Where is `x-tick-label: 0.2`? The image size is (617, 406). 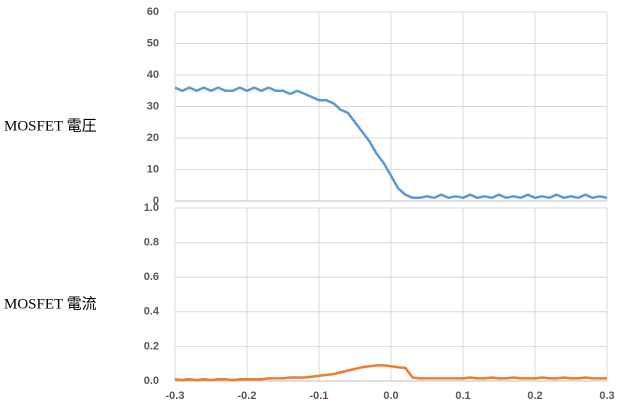 x-tick-label: 0.2 is located at coordinates (534, 396).